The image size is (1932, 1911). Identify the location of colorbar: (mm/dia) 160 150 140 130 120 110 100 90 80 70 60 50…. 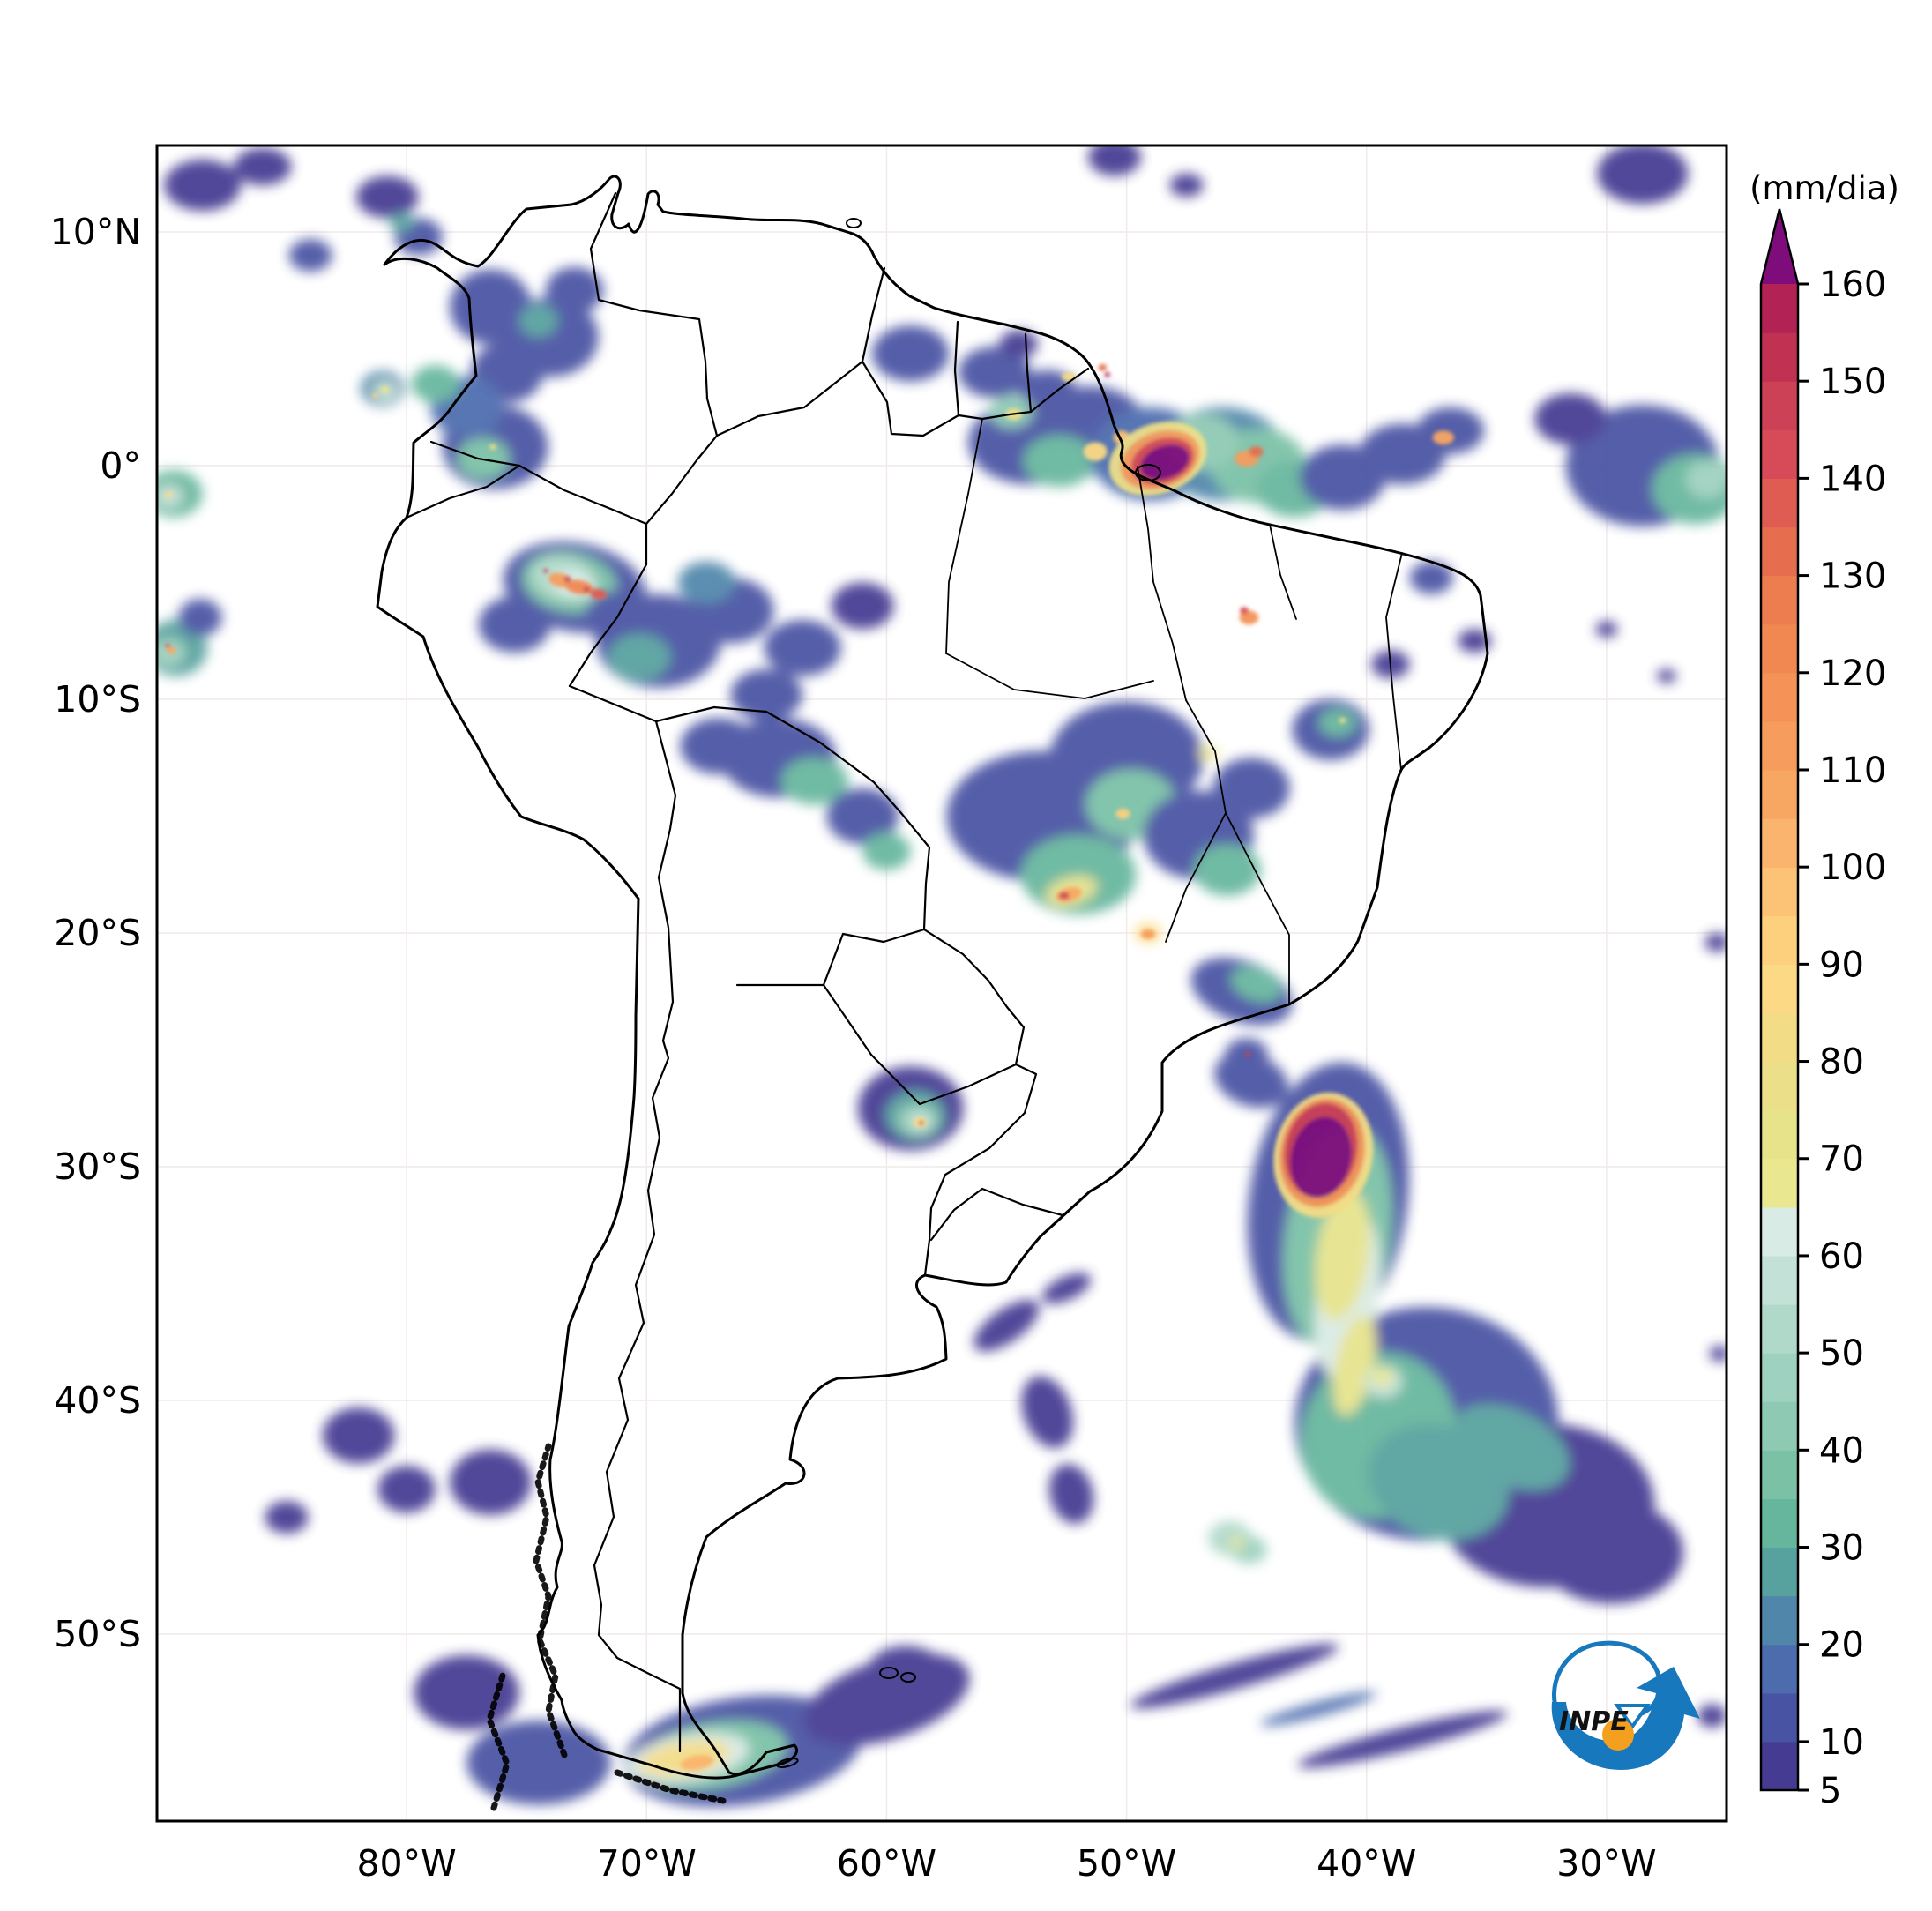
(1824, 990).